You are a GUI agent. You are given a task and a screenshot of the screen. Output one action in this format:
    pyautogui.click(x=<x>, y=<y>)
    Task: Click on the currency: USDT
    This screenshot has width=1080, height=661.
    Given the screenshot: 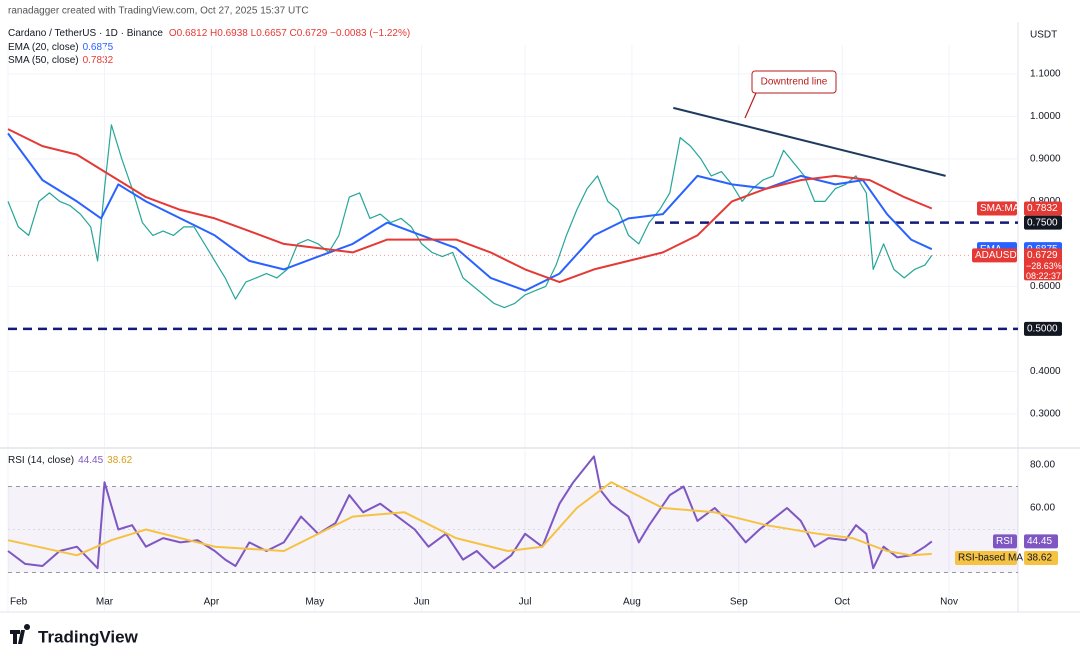 What is the action you would take?
    pyautogui.click(x=1043, y=35)
    